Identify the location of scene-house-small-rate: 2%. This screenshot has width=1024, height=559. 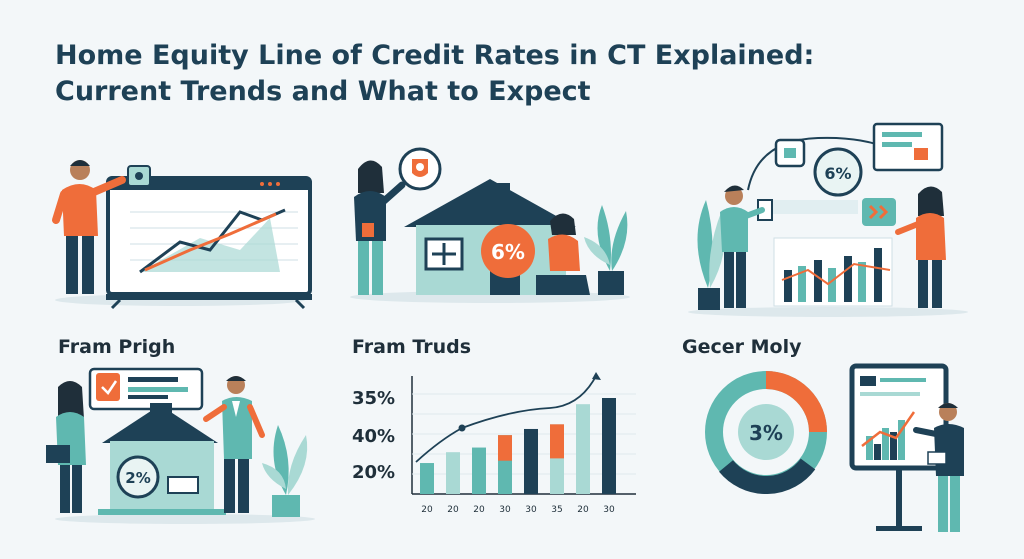
(180, 445).